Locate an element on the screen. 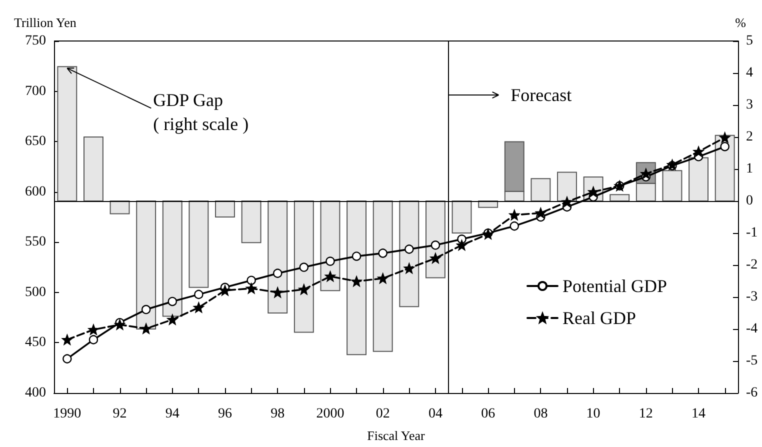  x-tick-label: 92 is located at coordinates (119, 414).